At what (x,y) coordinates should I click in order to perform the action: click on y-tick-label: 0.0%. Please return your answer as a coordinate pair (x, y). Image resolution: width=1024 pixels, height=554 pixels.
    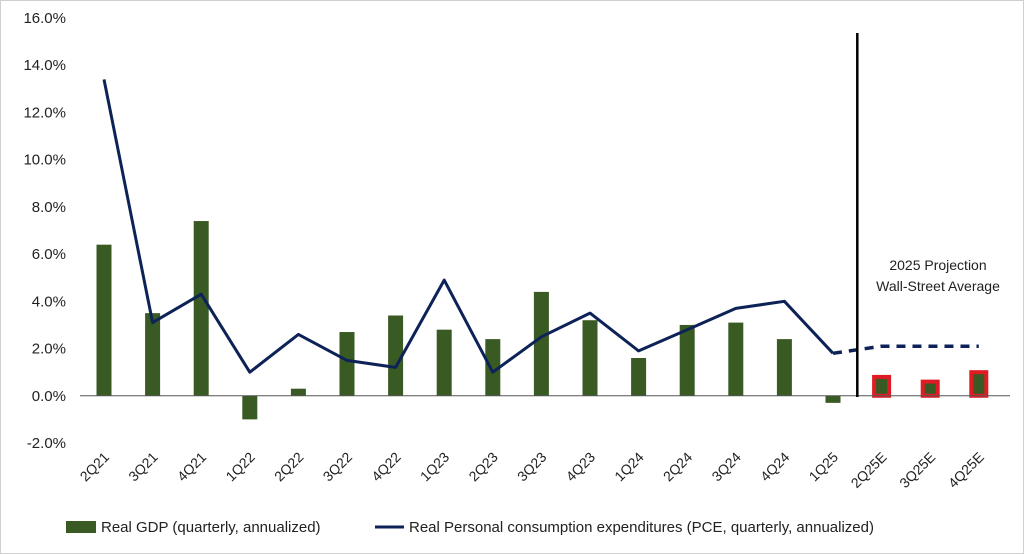
    Looking at the image, I should click on (49, 396).